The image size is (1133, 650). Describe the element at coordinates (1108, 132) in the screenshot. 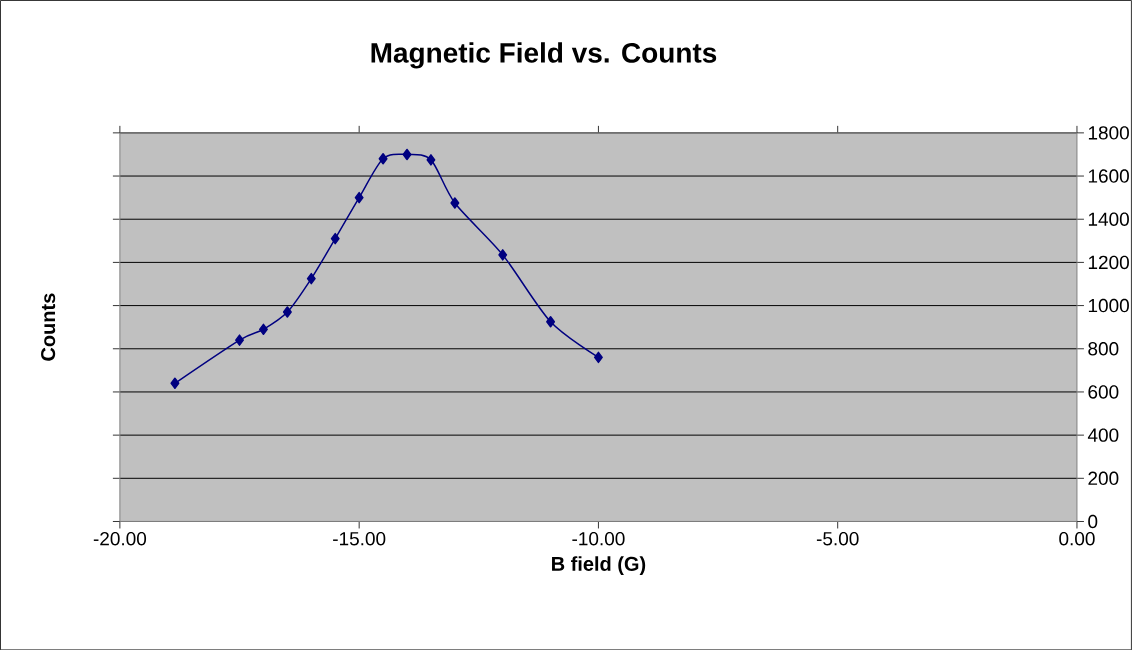

I see `y-tick-label: 1800` at that location.